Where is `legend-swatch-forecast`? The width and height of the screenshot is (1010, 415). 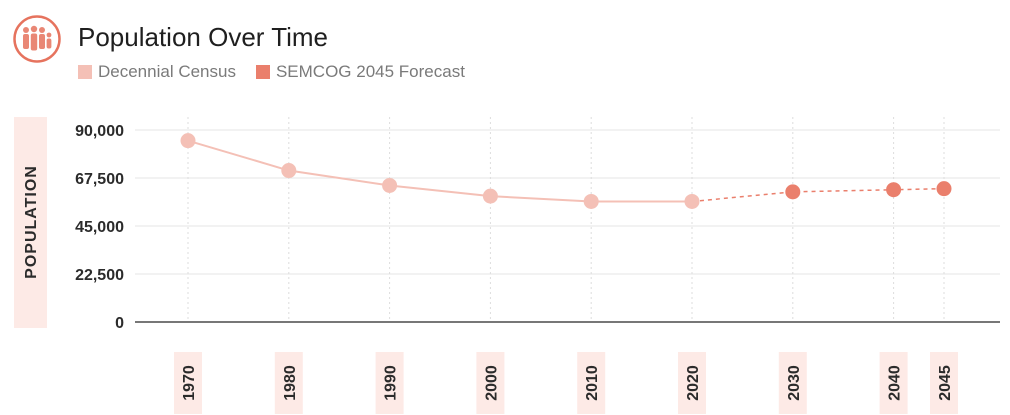 legend-swatch-forecast is located at coordinates (262, 72).